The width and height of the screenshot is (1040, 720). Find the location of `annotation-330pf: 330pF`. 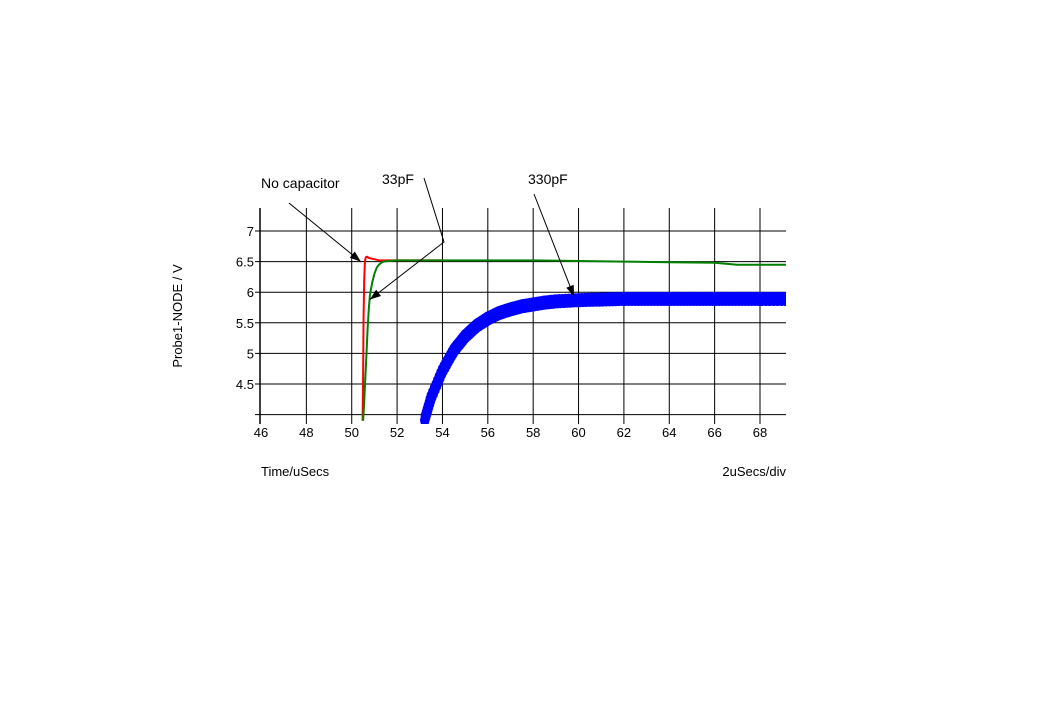

annotation-330pf: 330pF is located at coordinates (548, 179).